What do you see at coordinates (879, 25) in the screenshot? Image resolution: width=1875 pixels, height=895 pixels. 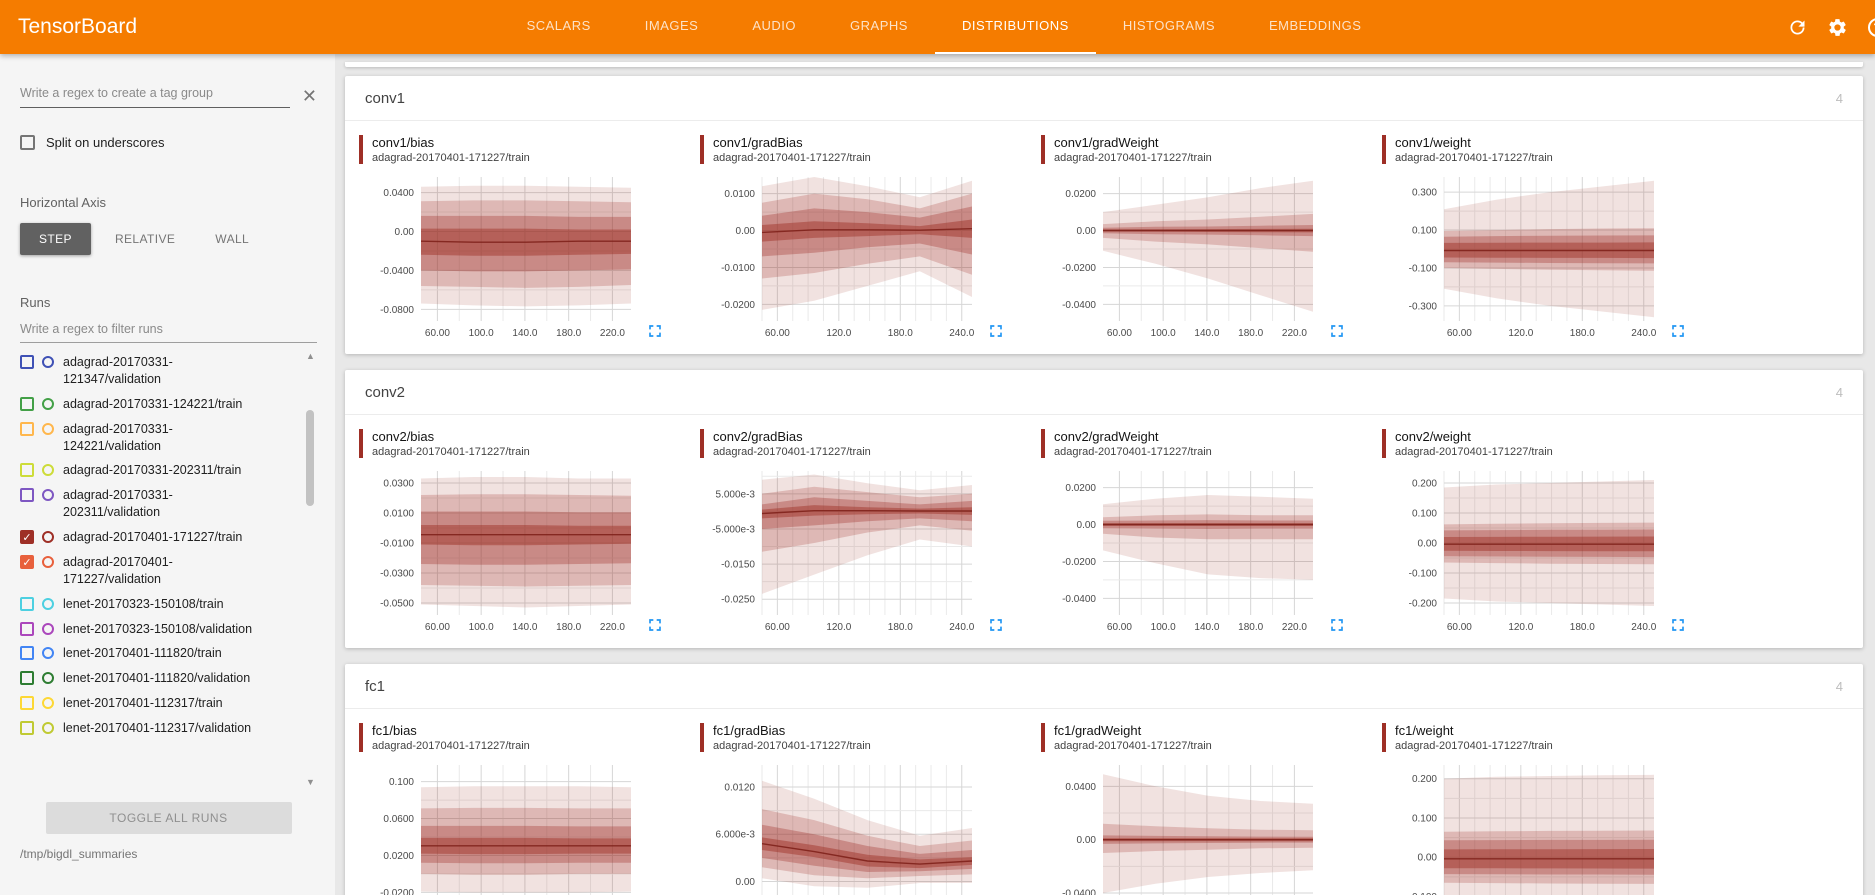 I see `tab-graphs: GRAPHS` at bounding box center [879, 25].